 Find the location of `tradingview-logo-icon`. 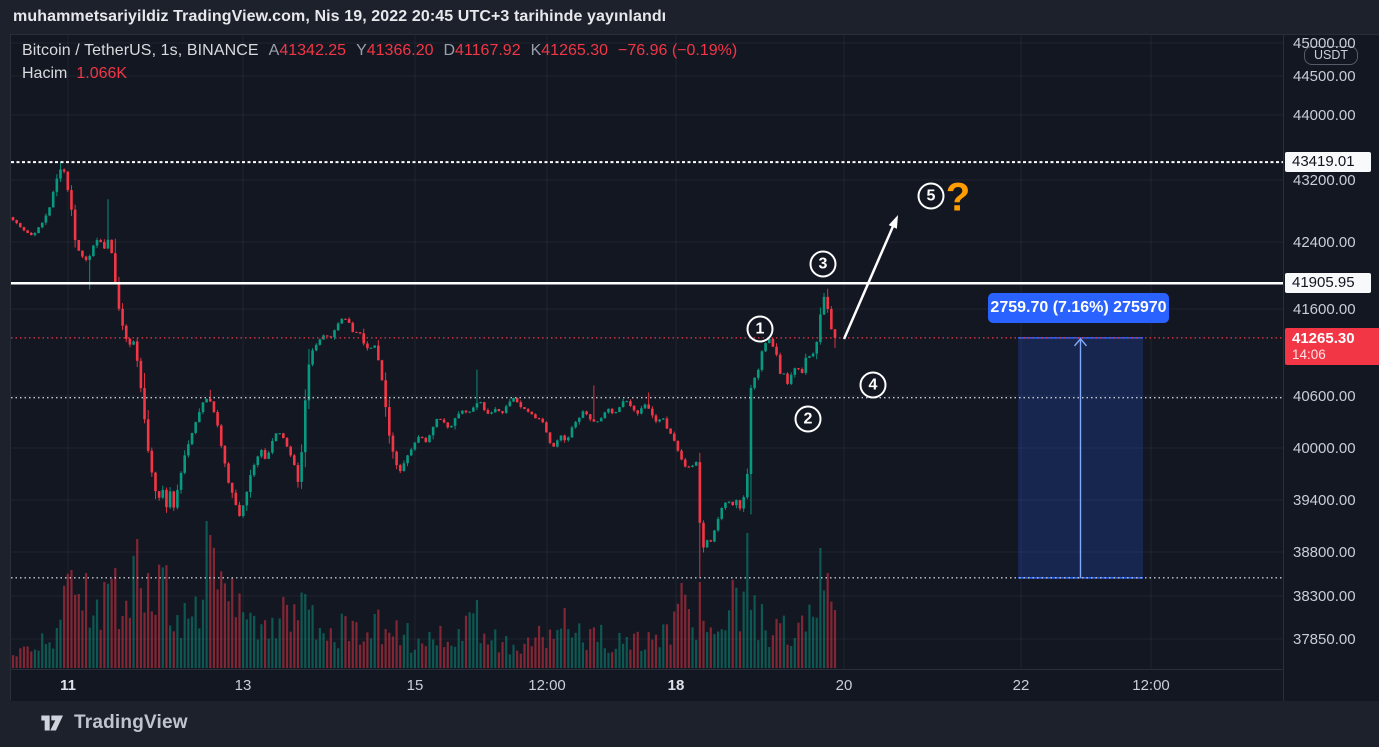

tradingview-logo-icon is located at coordinates (52, 723).